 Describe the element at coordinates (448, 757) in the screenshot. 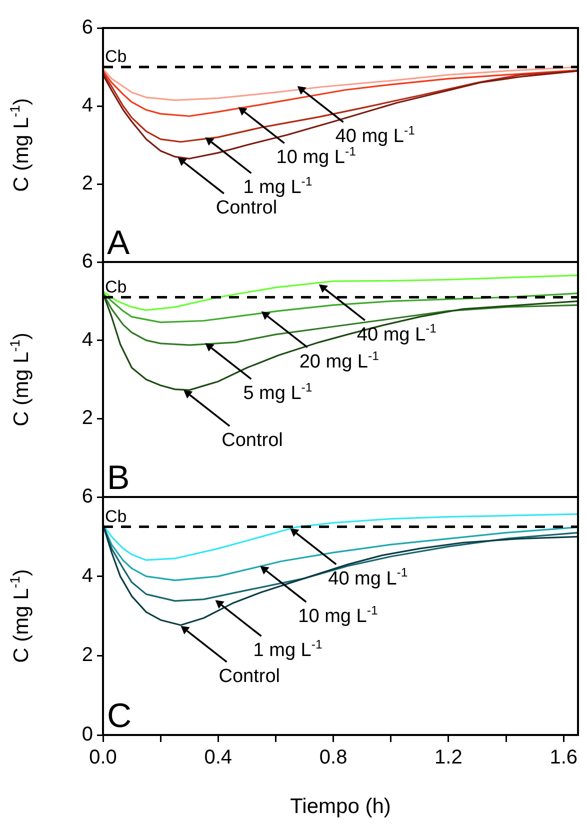

I see `x-tick-label: 1.2` at that location.